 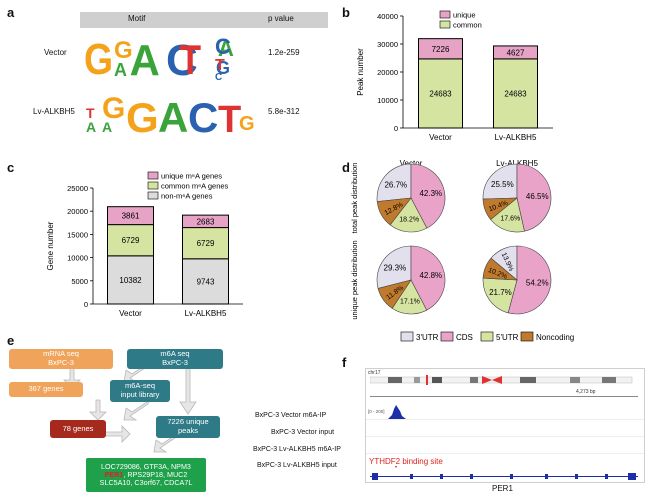 I want to click on pie-slice-label: 42.8%, so click(x=430, y=275).